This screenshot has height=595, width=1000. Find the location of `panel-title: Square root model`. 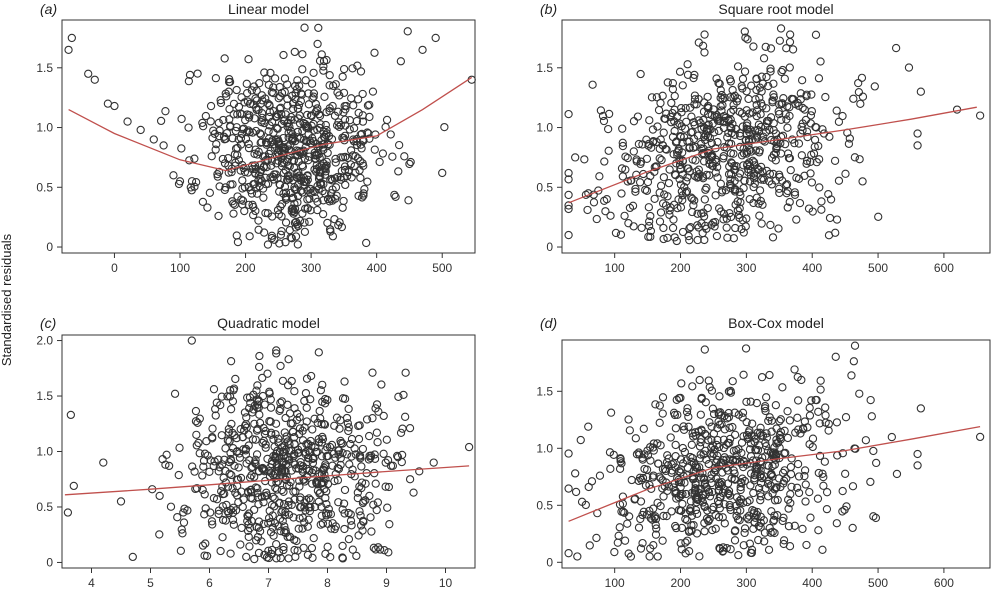

panel-title: Square root model is located at coordinates (775, 9).